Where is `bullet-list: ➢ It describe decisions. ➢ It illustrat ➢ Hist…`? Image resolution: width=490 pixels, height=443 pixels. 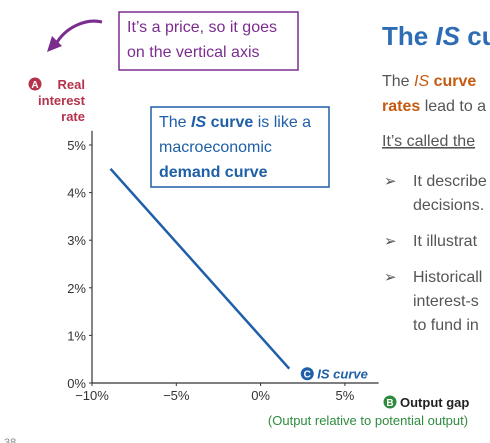
bullet-list: ➢ It describe decisions. ➢ It illustrat ➢ Hist… is located at coordinates (435, 253).